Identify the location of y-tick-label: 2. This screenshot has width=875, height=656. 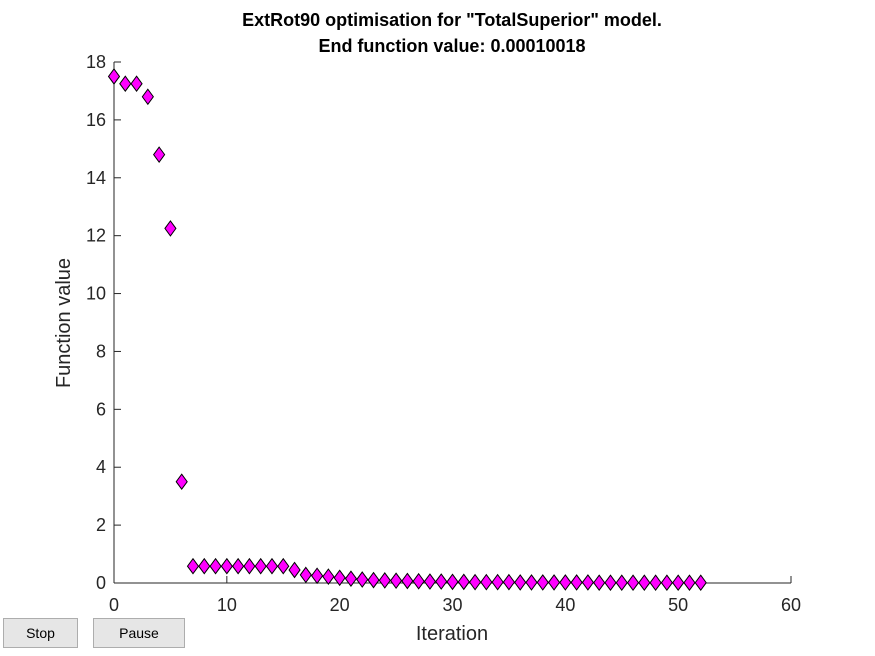
(101, 525).